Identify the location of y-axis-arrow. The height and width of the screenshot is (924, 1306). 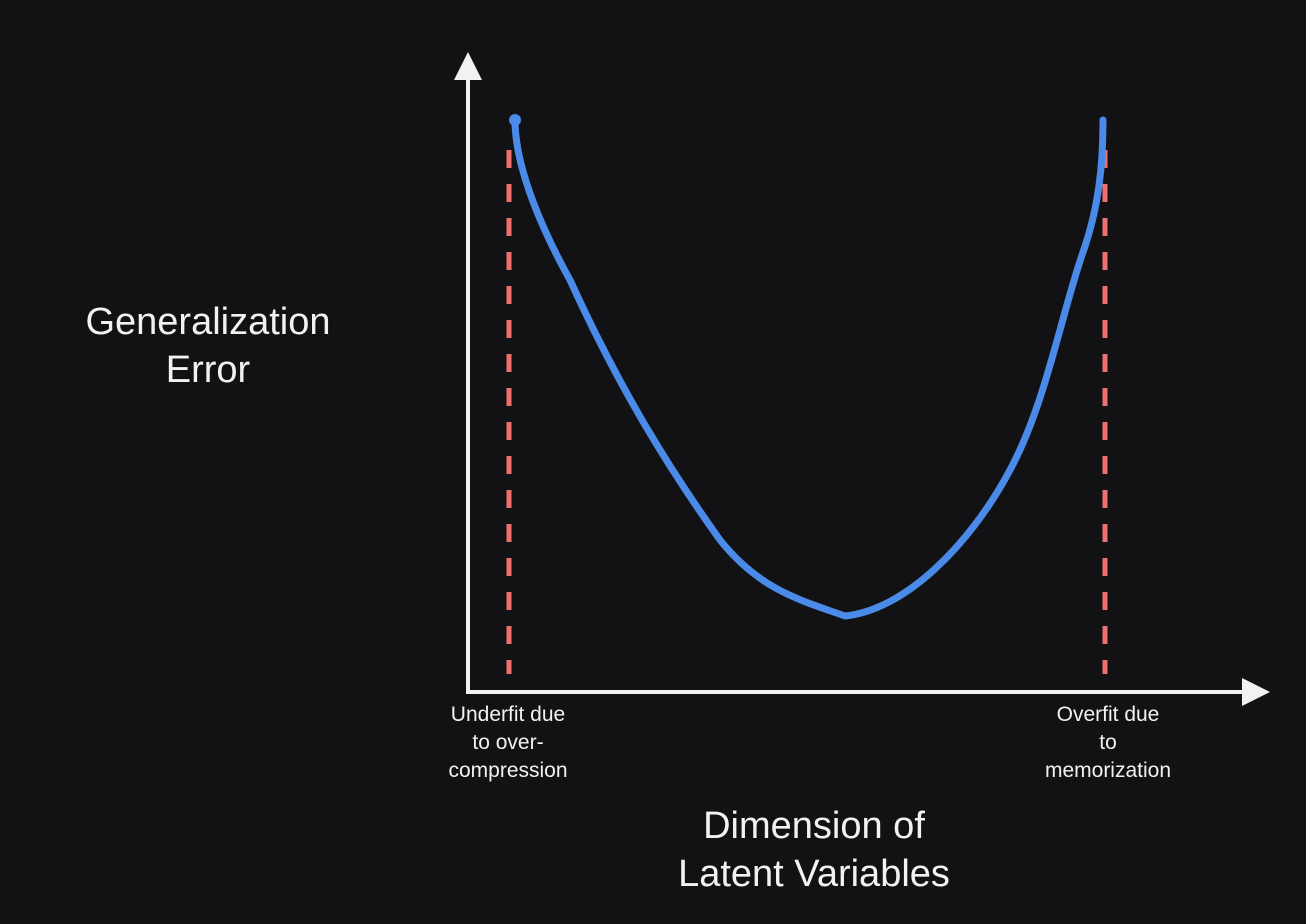
(468, 66).